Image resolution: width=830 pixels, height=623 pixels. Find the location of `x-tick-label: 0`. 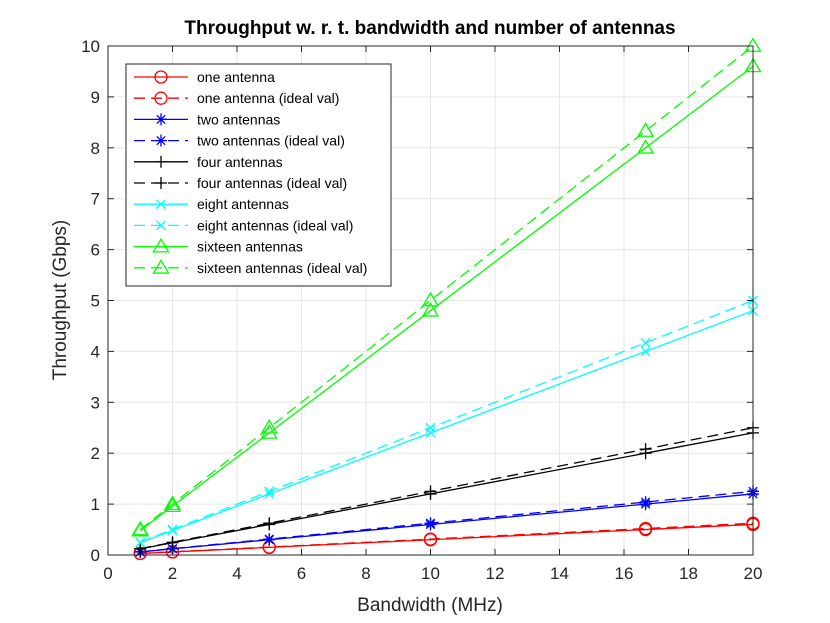

x-tick-label: 0 is located at coordinates (107, 573).